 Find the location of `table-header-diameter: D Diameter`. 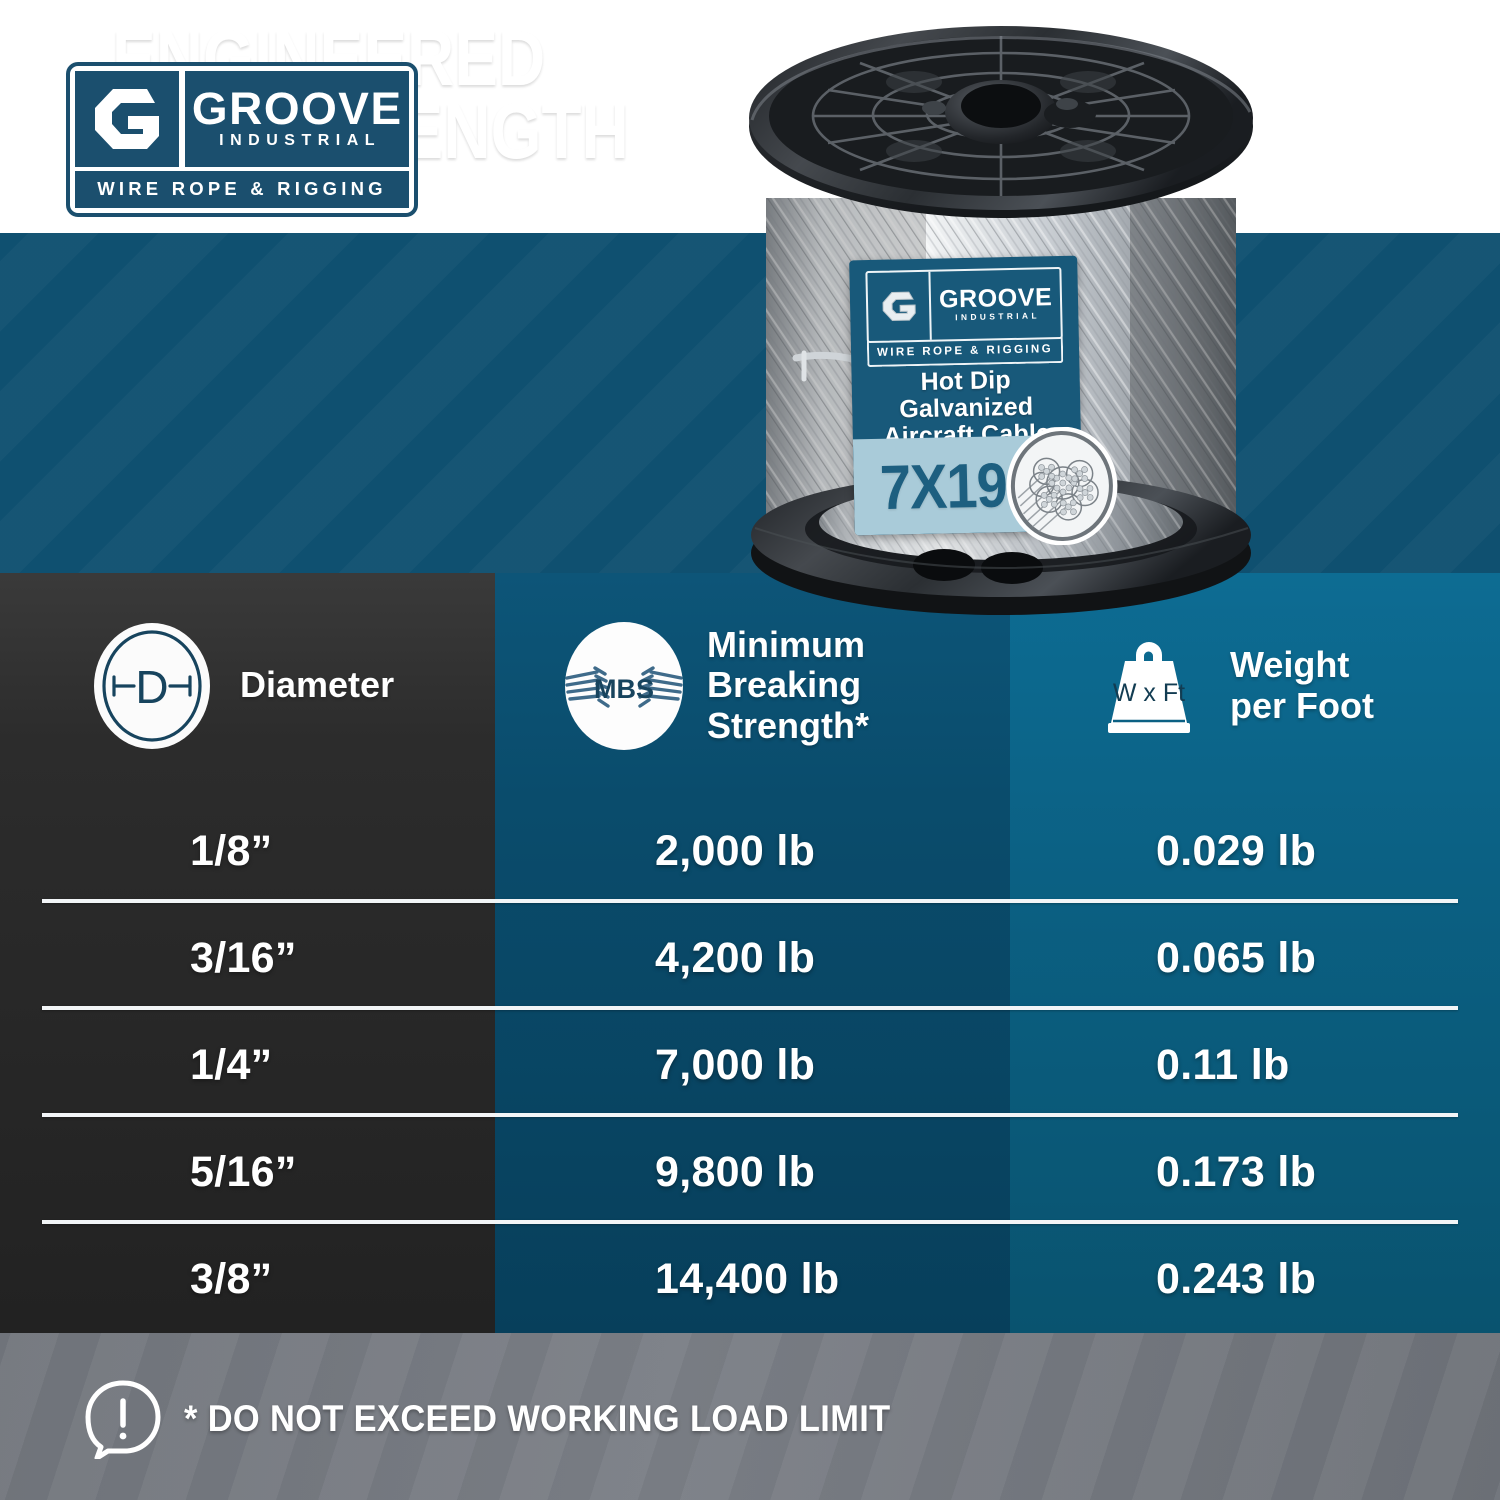

table-header-diameter: D Diameter is located at coordinates (247, 685).